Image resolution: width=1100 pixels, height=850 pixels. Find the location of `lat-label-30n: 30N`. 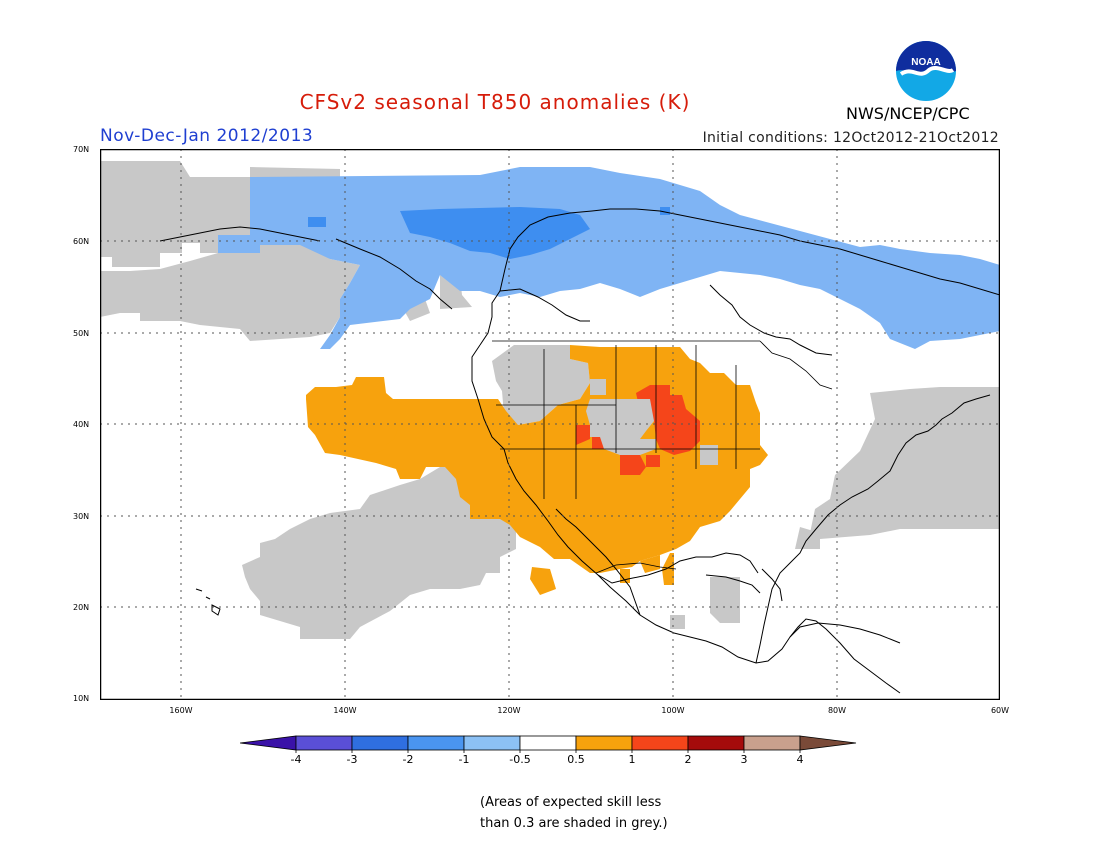

lat-label-30n: 30N is located at coordinates (81, 516).